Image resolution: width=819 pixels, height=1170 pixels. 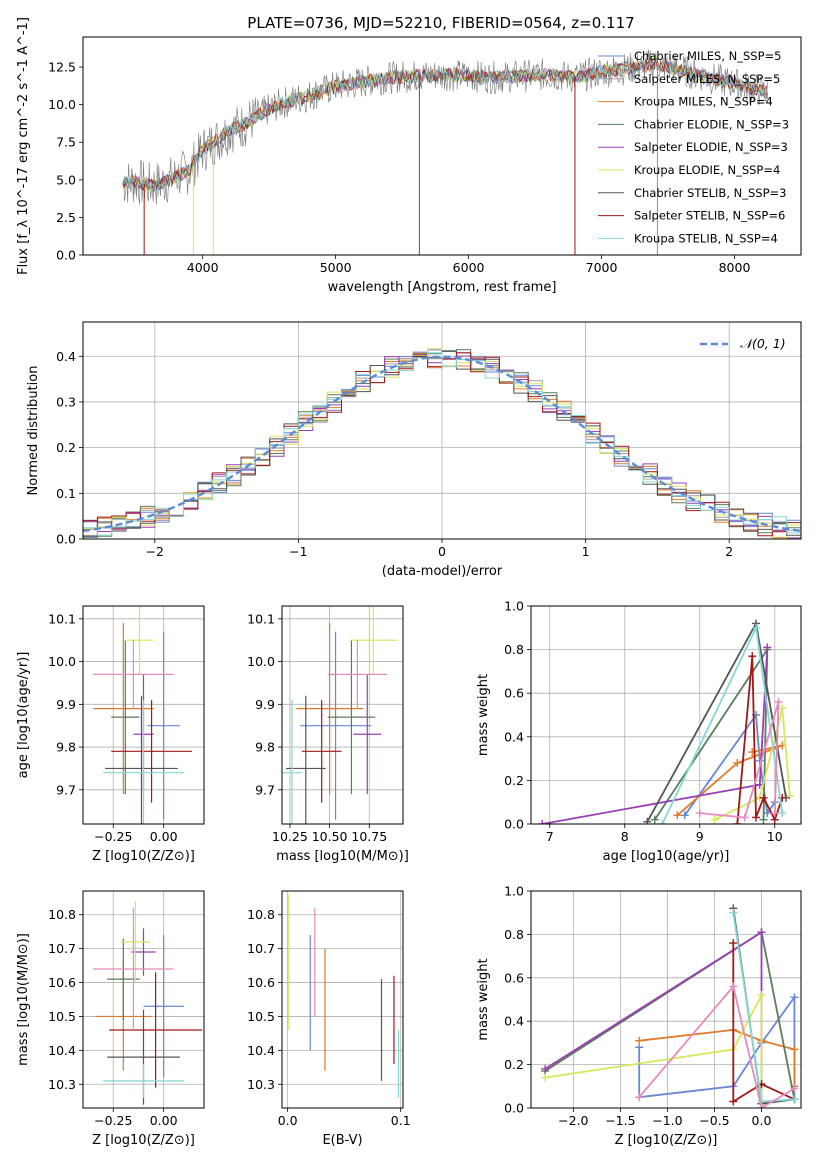 I want to click on x-axis-label: age [log10(age/yr)], so click(x=666, y=856).